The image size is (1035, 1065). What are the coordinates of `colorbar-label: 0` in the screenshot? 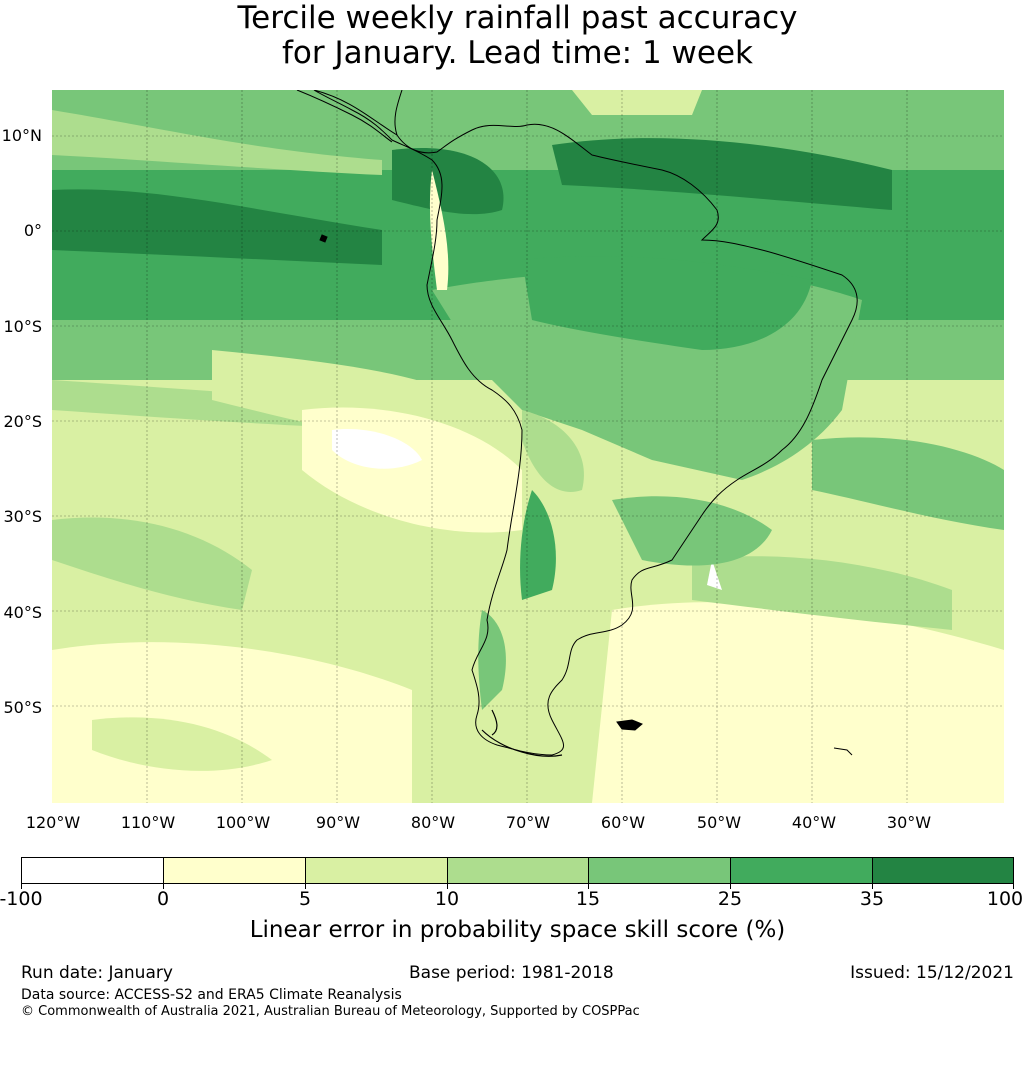 It's located at (163, 899).